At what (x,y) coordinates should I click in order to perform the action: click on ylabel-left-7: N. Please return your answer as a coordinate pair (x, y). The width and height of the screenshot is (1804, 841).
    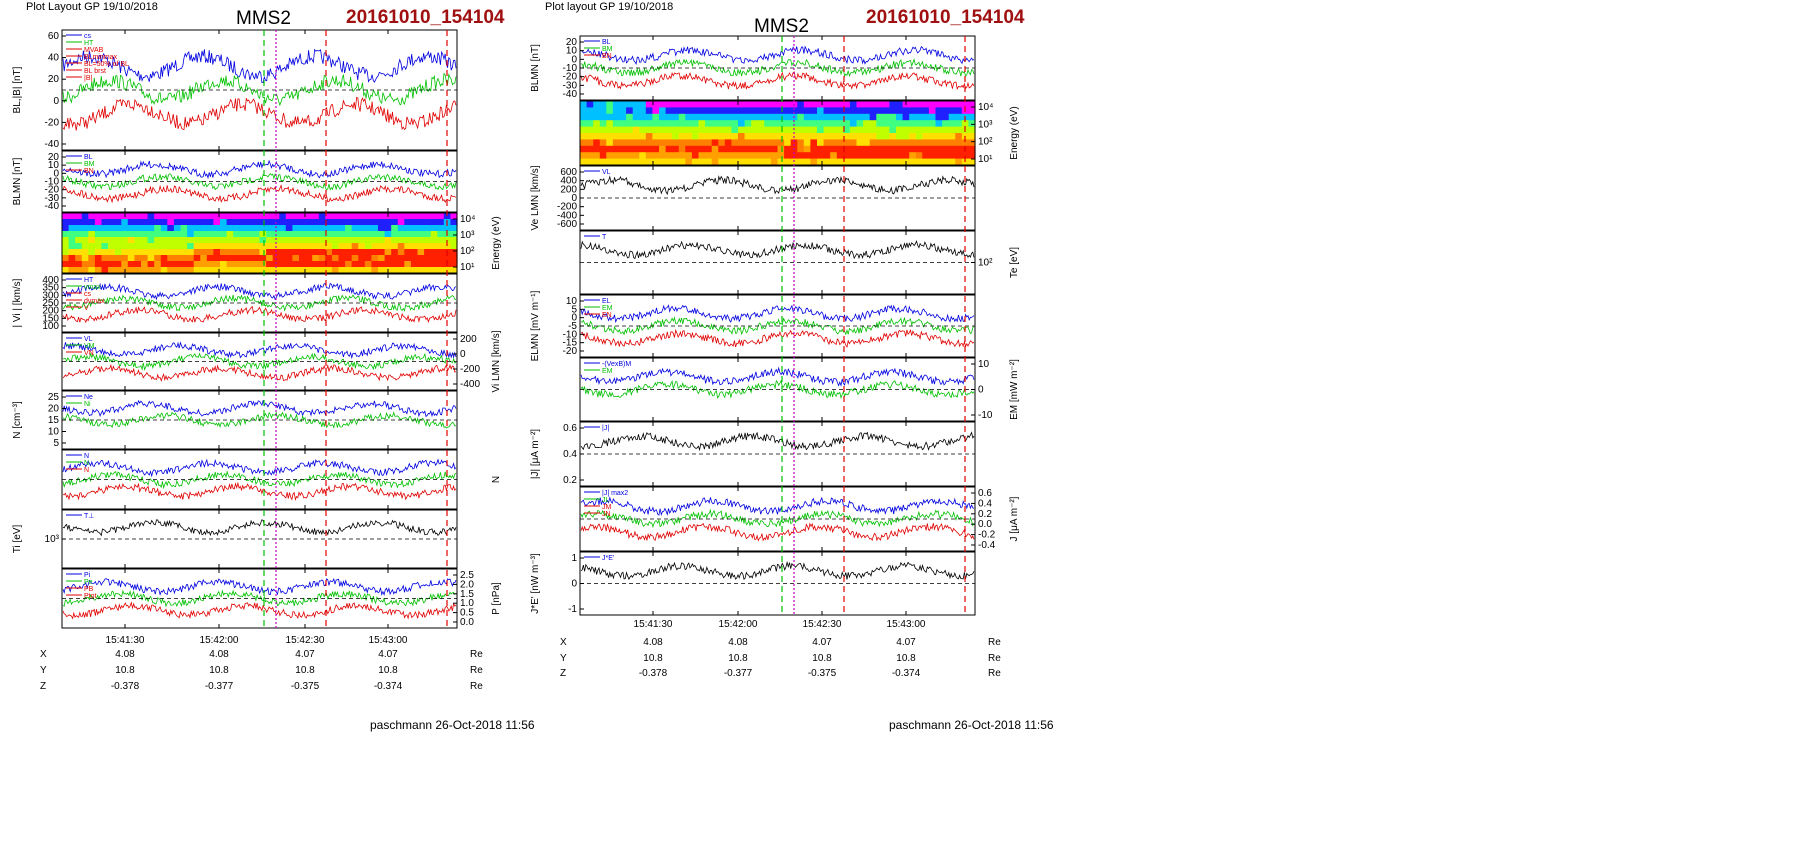
    Looking at the image, I should click on (496, 479).